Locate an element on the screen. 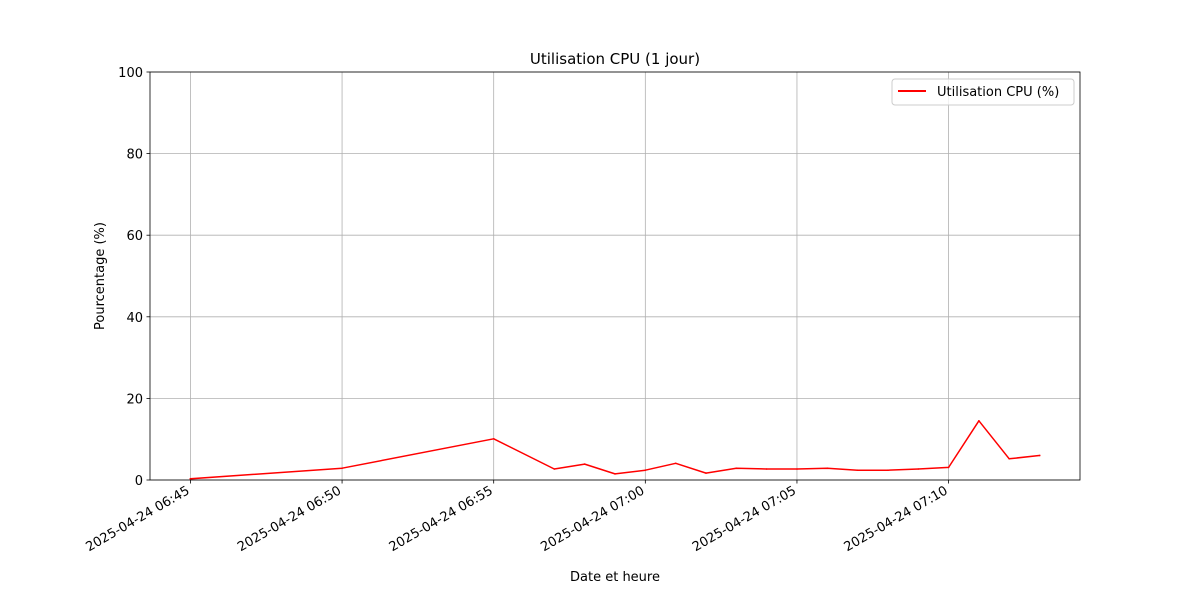 The width and height of the screenshot is (1200, 605). x-axis-label: Date et heure is located at coordinates (615, 577).